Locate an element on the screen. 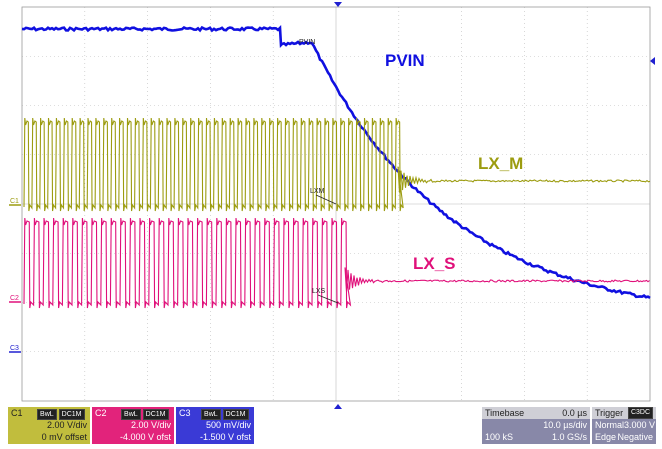 This screenshot has height=449, width=662. pointer-lxm is located at coordinates (326, 199).